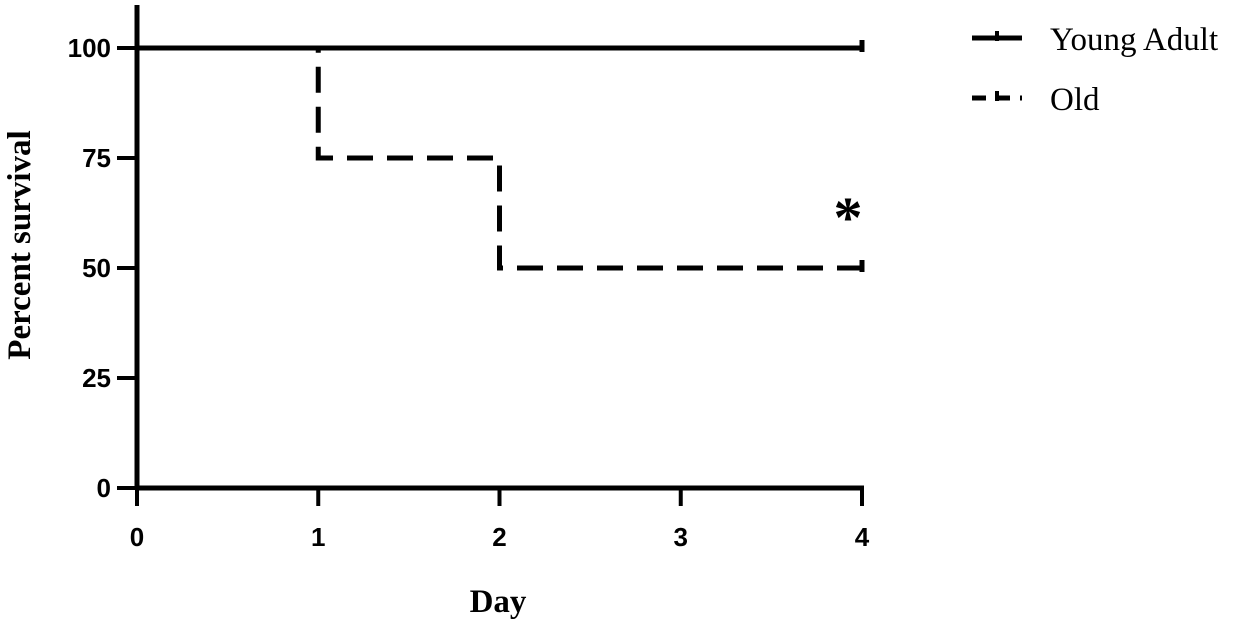 The height and width of the screenshot is (624, 1250). What do you see at coordinates (96, 378) in the screenshot?
I see `y-tick-label: 25` at bounding box center [96, 378].